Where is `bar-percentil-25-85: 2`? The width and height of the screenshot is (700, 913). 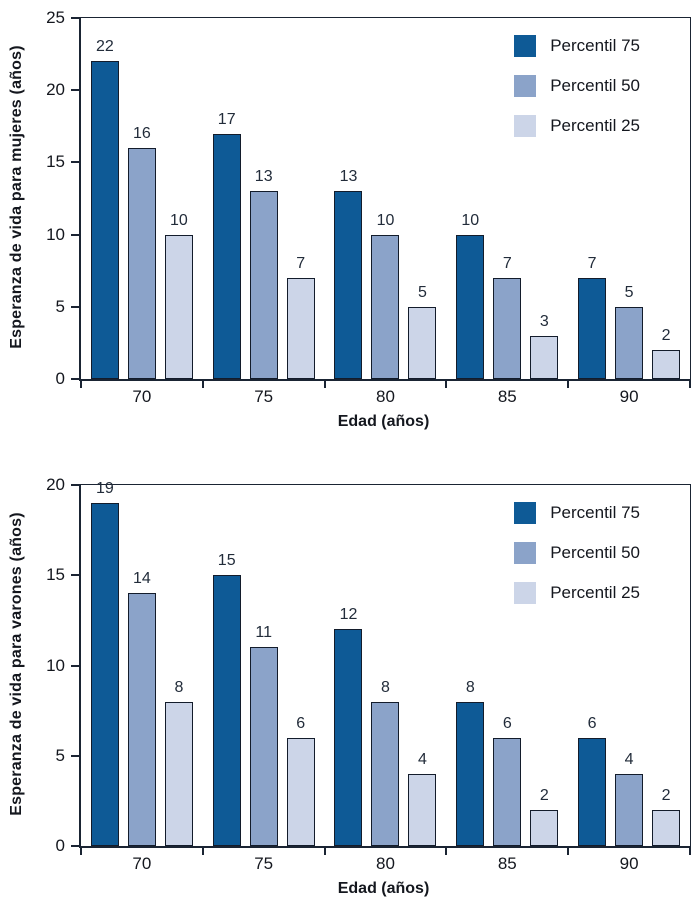
bar-percentil-25-85: 2 is located at coordinates (544, 816).